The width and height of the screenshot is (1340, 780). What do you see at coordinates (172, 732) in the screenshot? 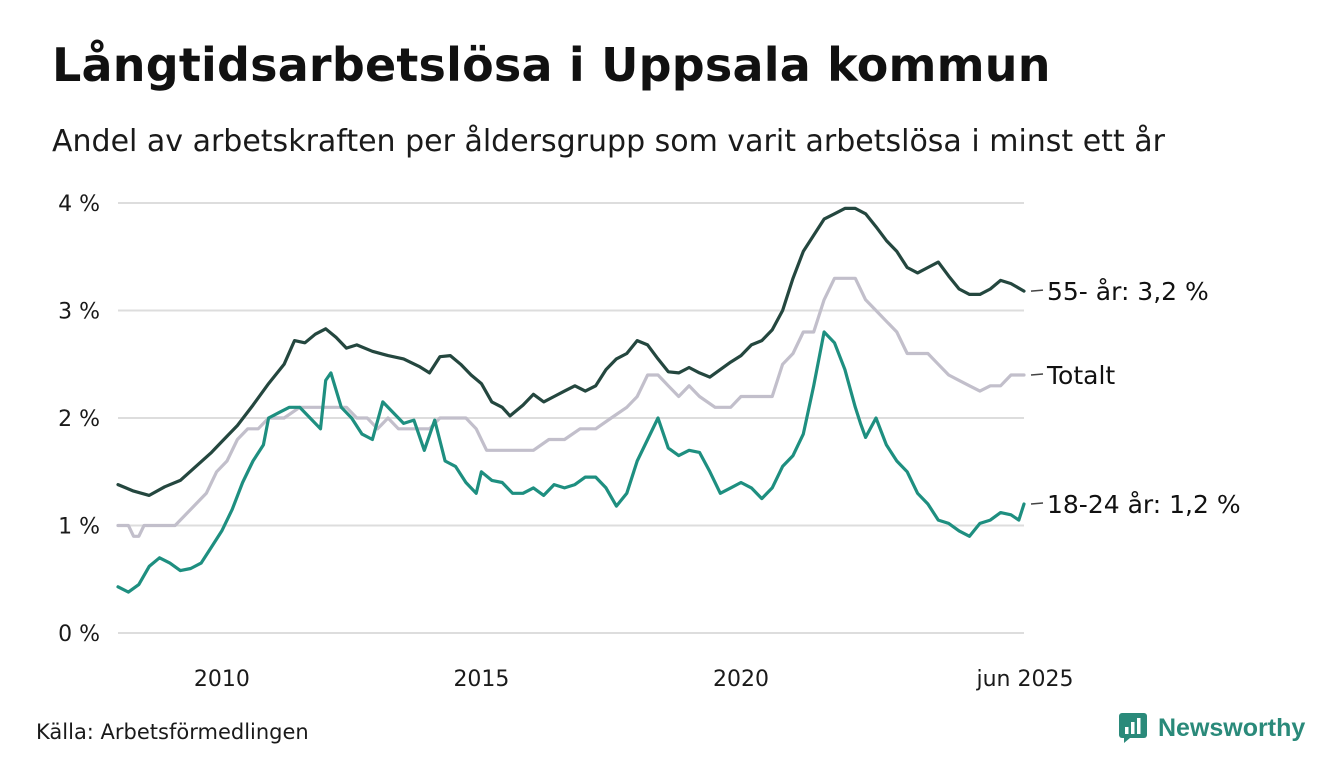
I see `source-note: Källa: Arbetsförmedlingen` at bounding box center [172, 732].